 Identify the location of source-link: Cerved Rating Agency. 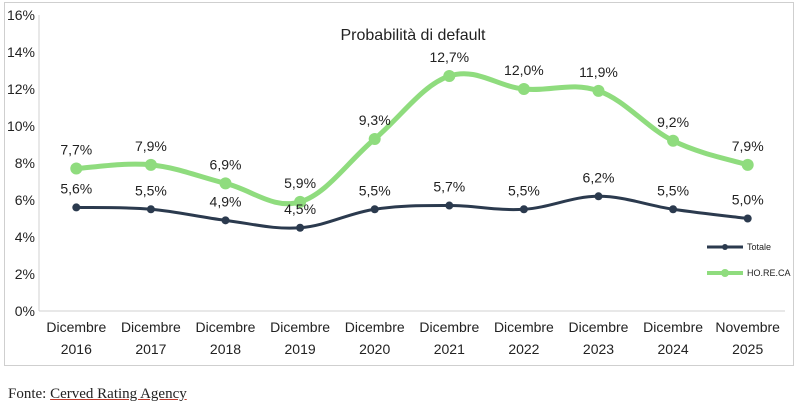
(118, 394).